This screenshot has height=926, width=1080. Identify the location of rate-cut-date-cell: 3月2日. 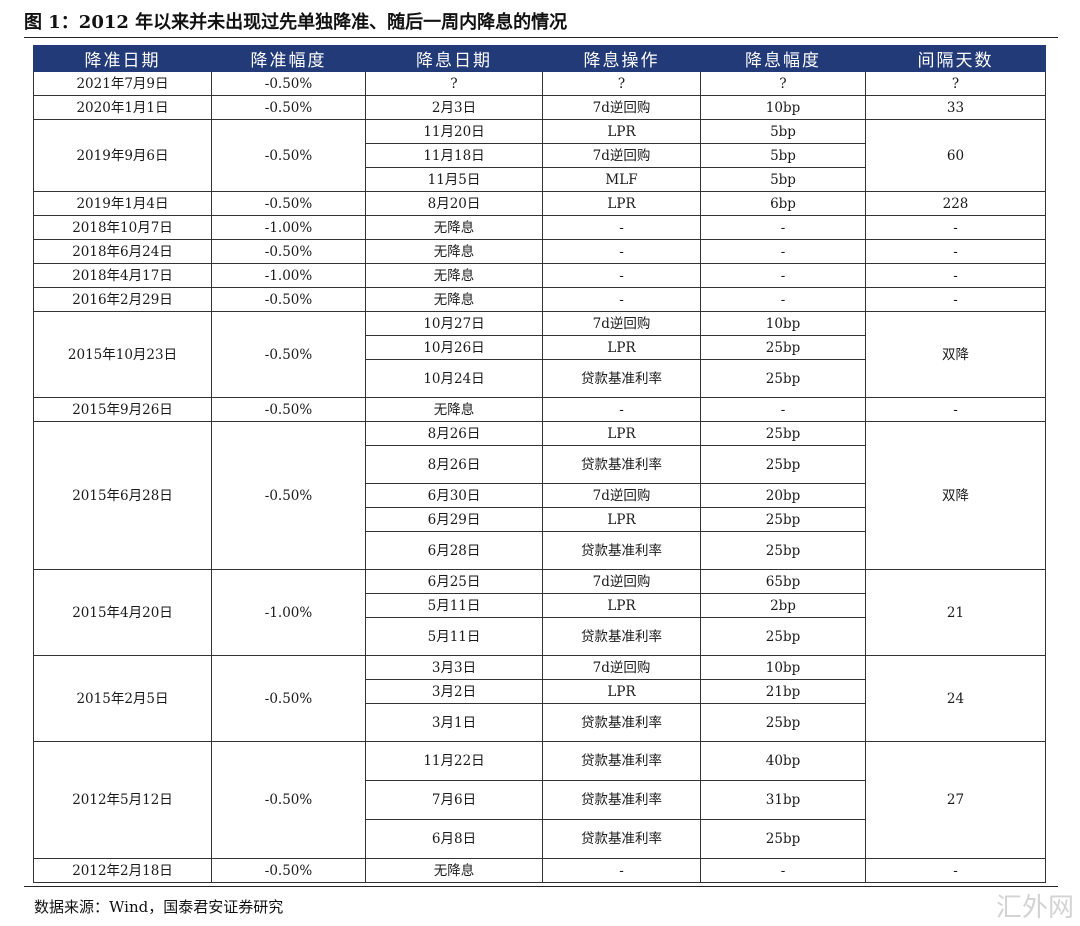
(454, 691).